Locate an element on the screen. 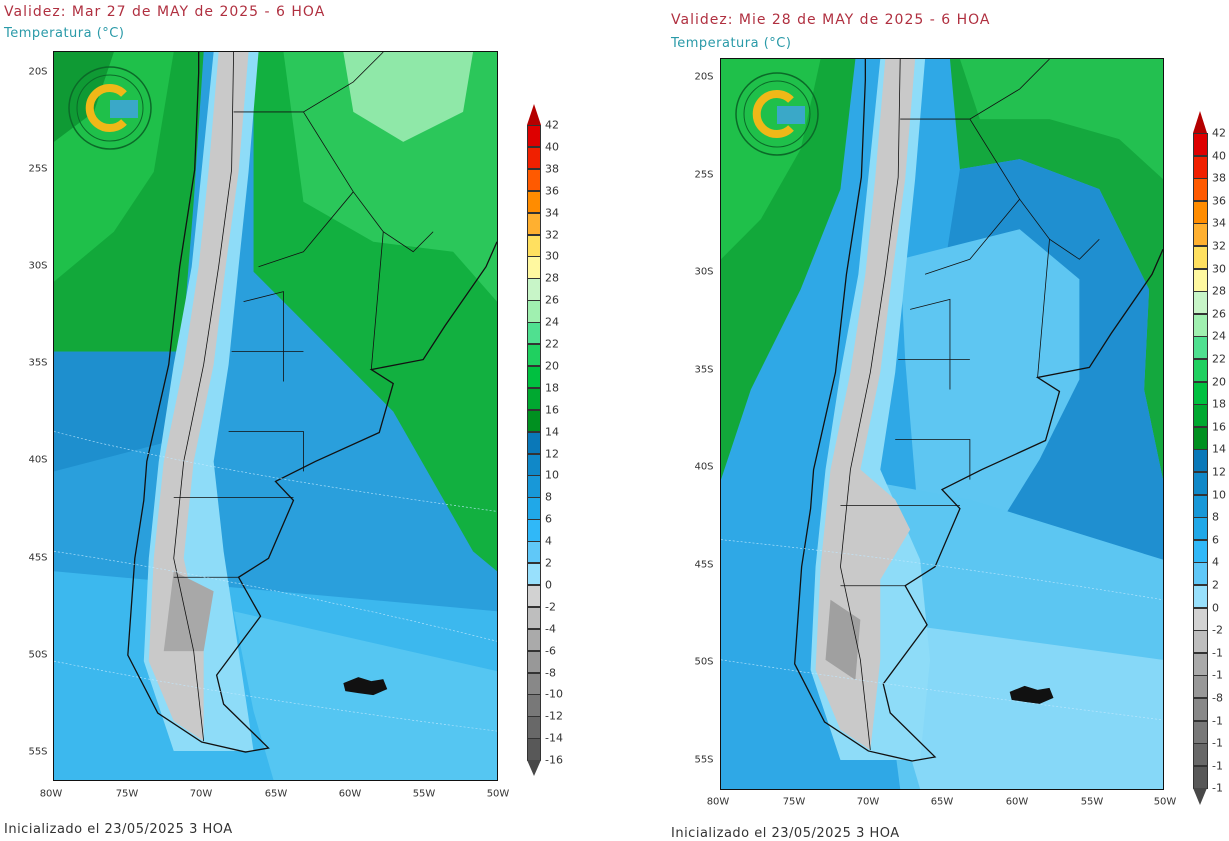 The width and height of the screenshot is (1229, 841). colorbar-label: -16 is located at coordinates (554, 760).